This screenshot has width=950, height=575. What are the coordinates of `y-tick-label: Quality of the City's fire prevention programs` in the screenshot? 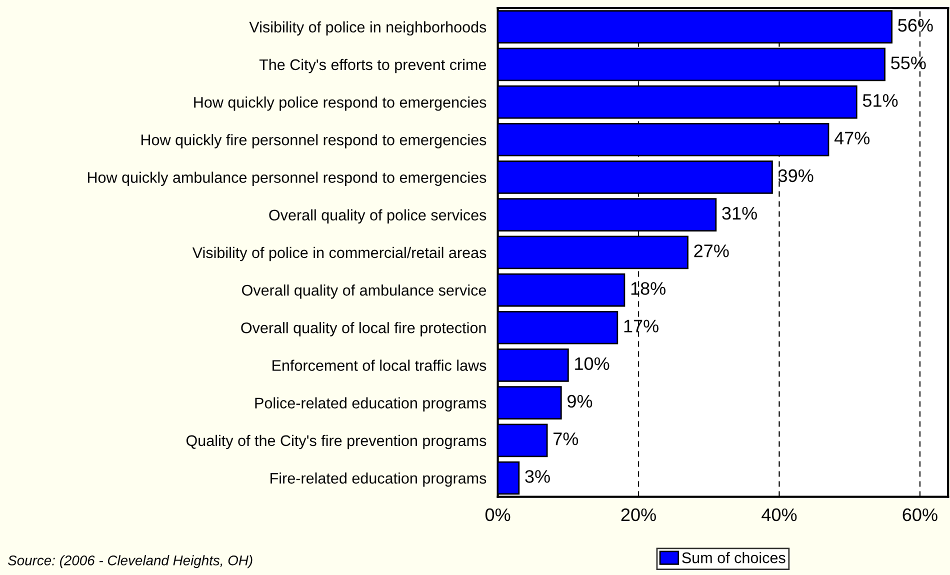 It's located at (336, 442).